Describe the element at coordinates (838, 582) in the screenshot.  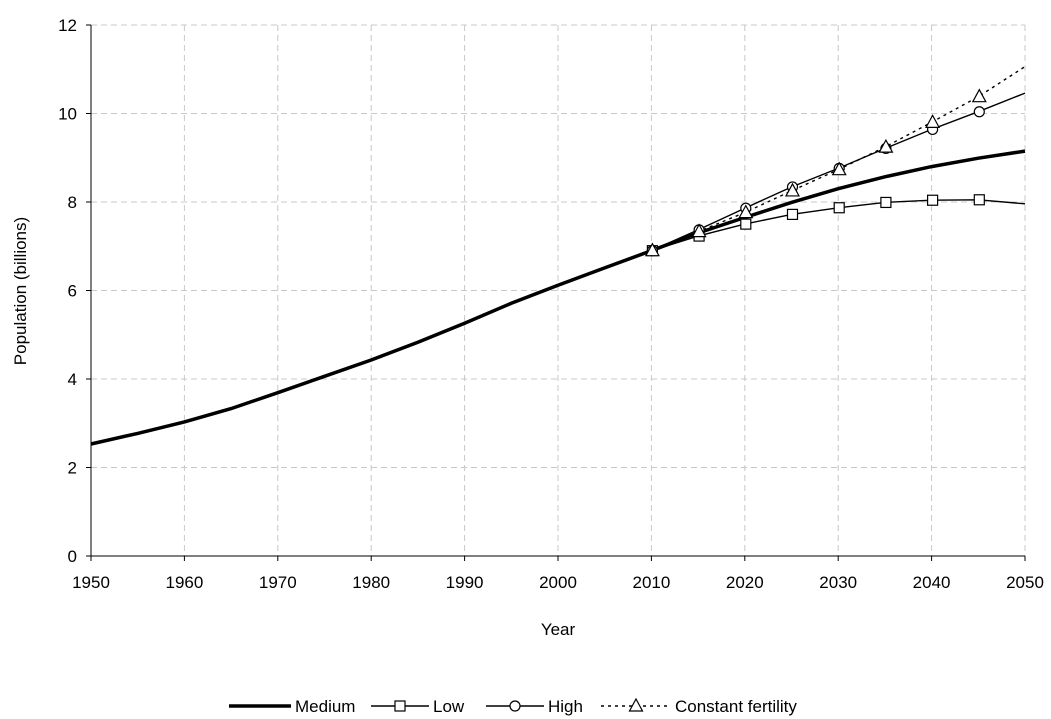
I see `x-tick-label: 2030` at that location.